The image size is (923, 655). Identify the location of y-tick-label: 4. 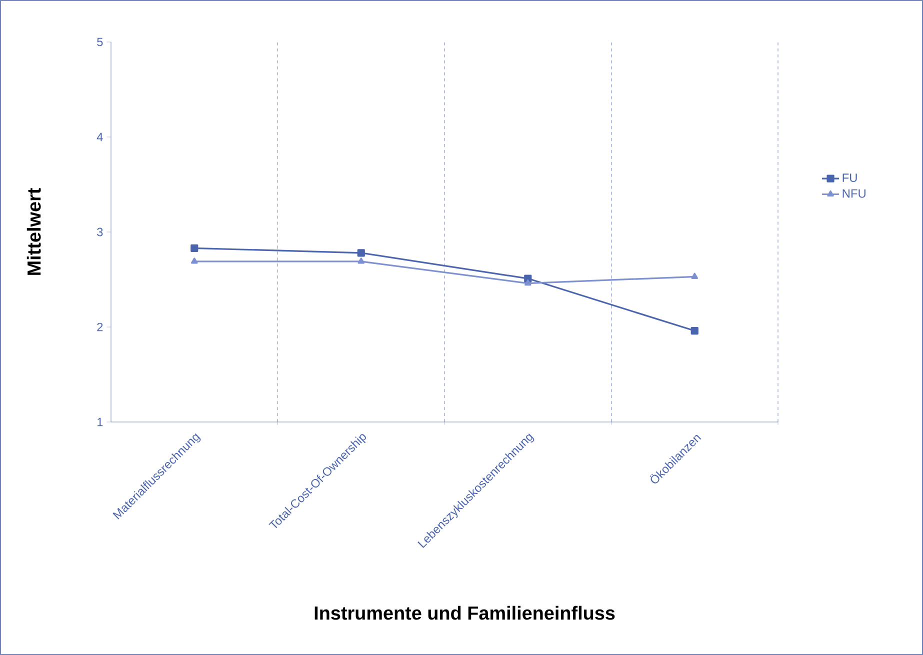
(99, 137).